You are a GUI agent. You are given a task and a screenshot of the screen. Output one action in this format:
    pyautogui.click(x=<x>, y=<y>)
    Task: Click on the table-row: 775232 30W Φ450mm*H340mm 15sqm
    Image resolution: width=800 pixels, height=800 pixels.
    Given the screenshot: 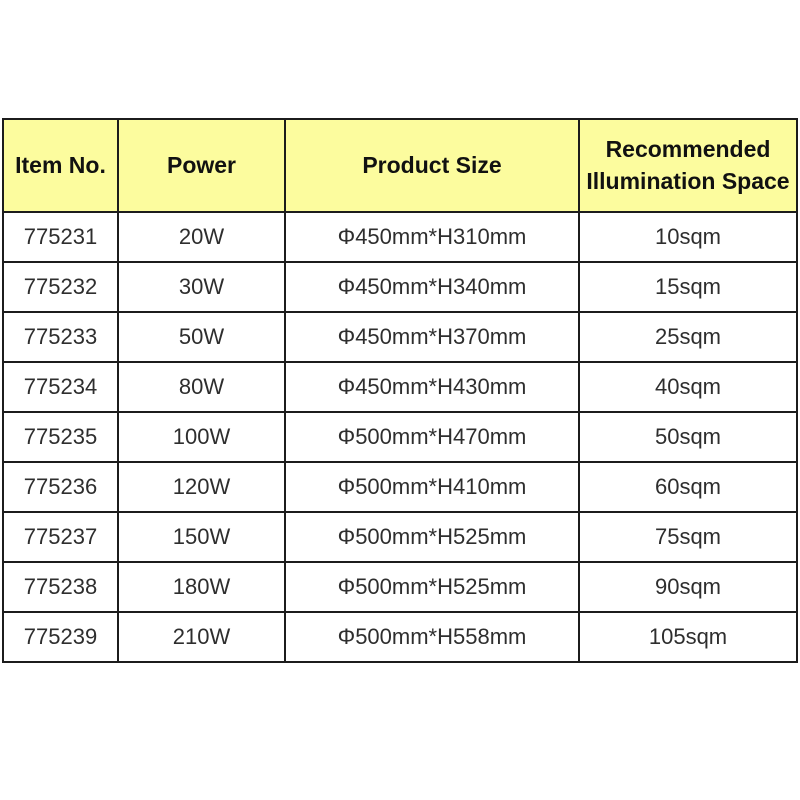 What is the action you would take?
    pyautogui.click(x=400, y=287)
    